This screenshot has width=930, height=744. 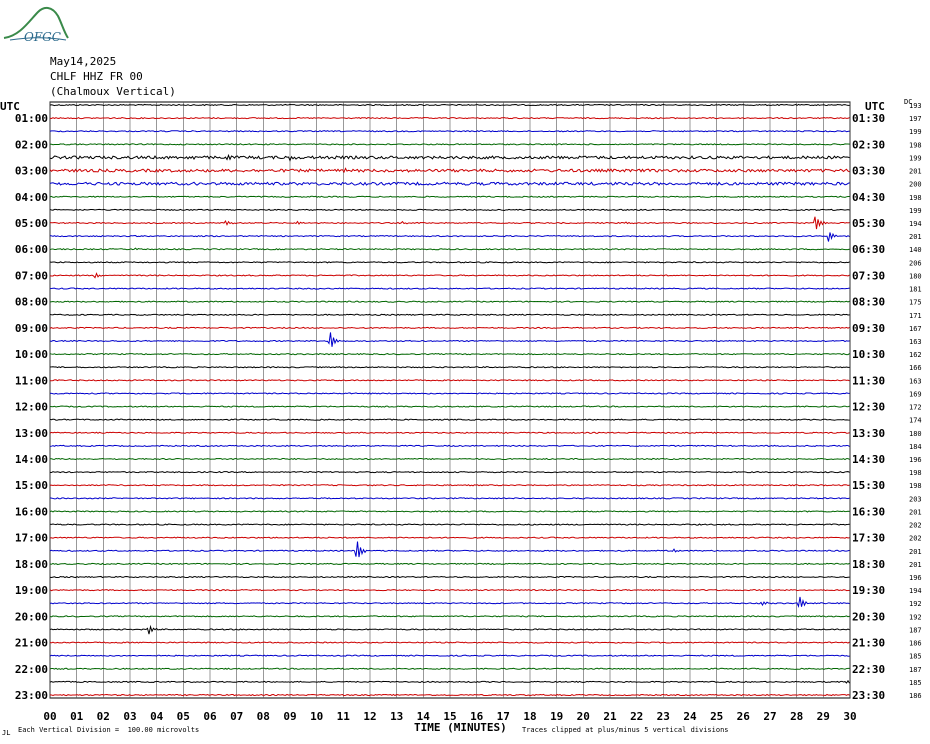 What do you see at coordinates (31, 380) in the screenshot?
I see `left-time-label: 11:00` at bounding box center [31, 380].